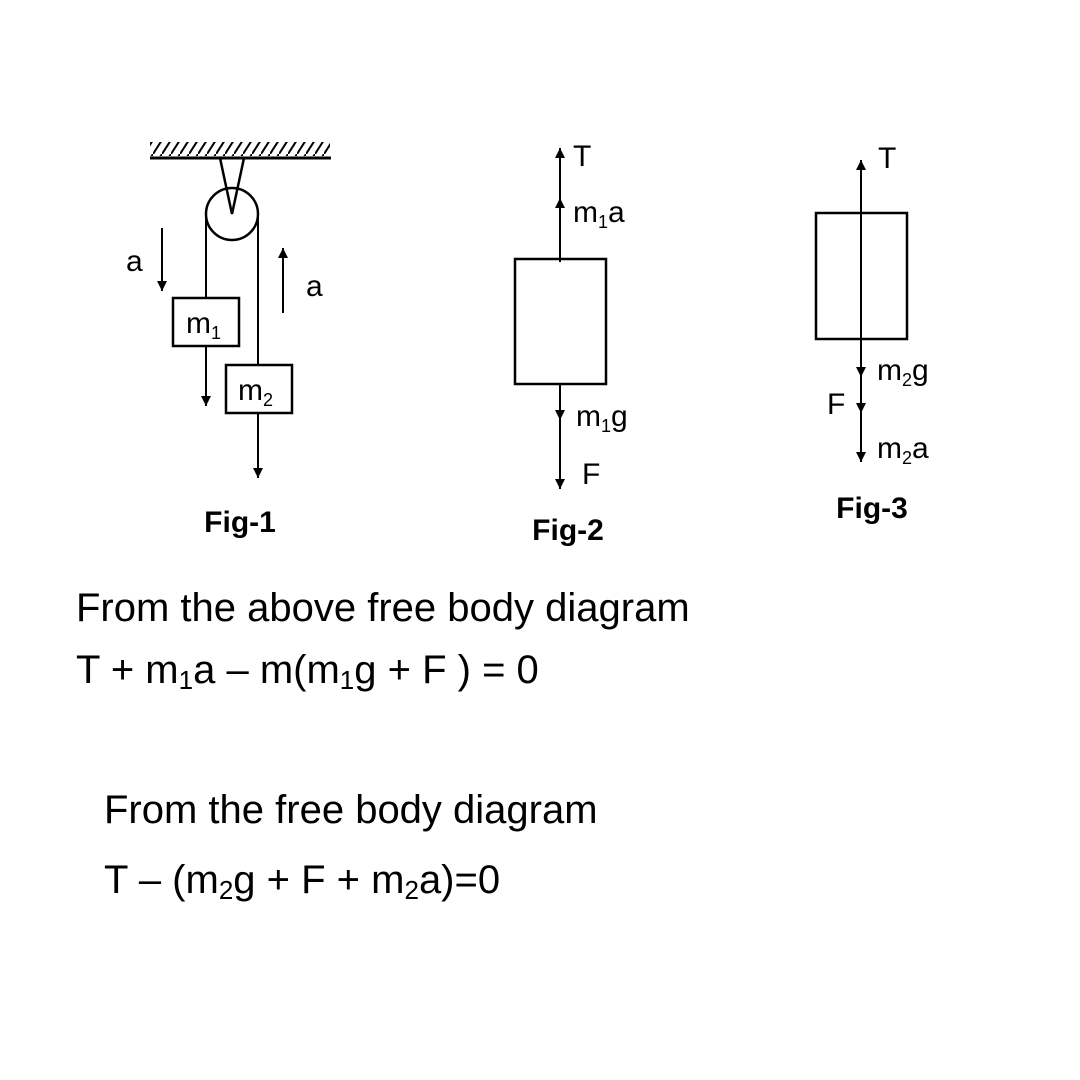 The width and height of the screenshot is (1080, 1080). What do you see at coordinates (887, 158) in the screenshot?
I see `fig3-tension-label: T` at bounding box center [887, 158].